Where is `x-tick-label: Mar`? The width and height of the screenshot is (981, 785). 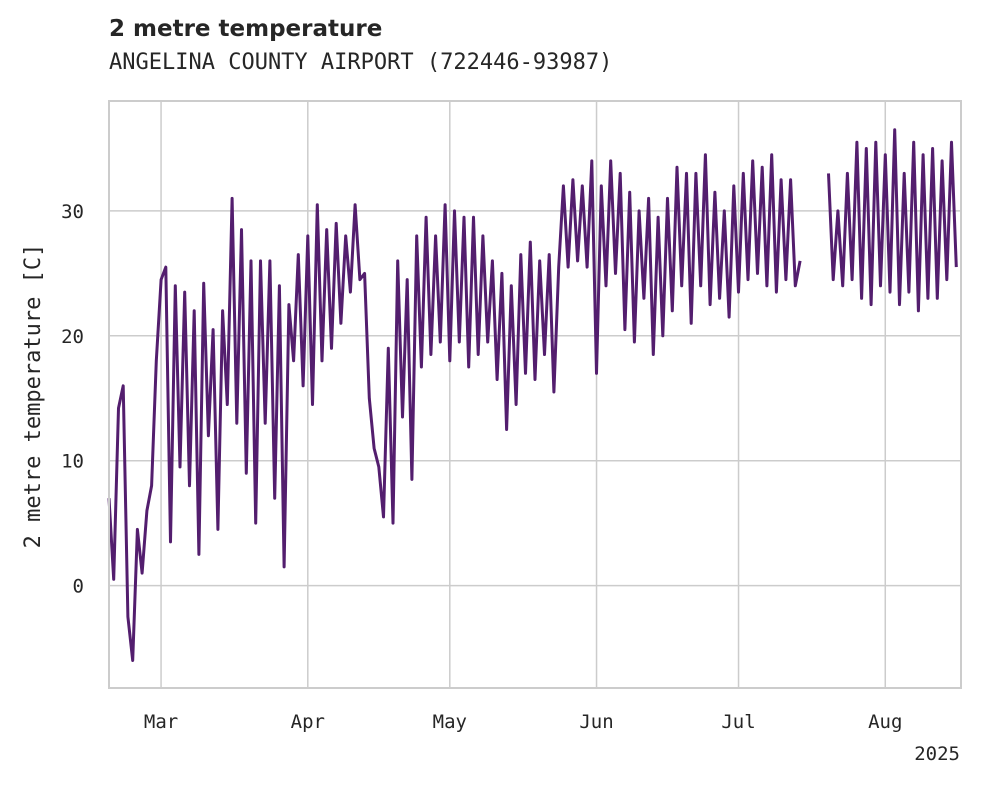
x-tick-label: Mar is located at coordinates (161, 722).